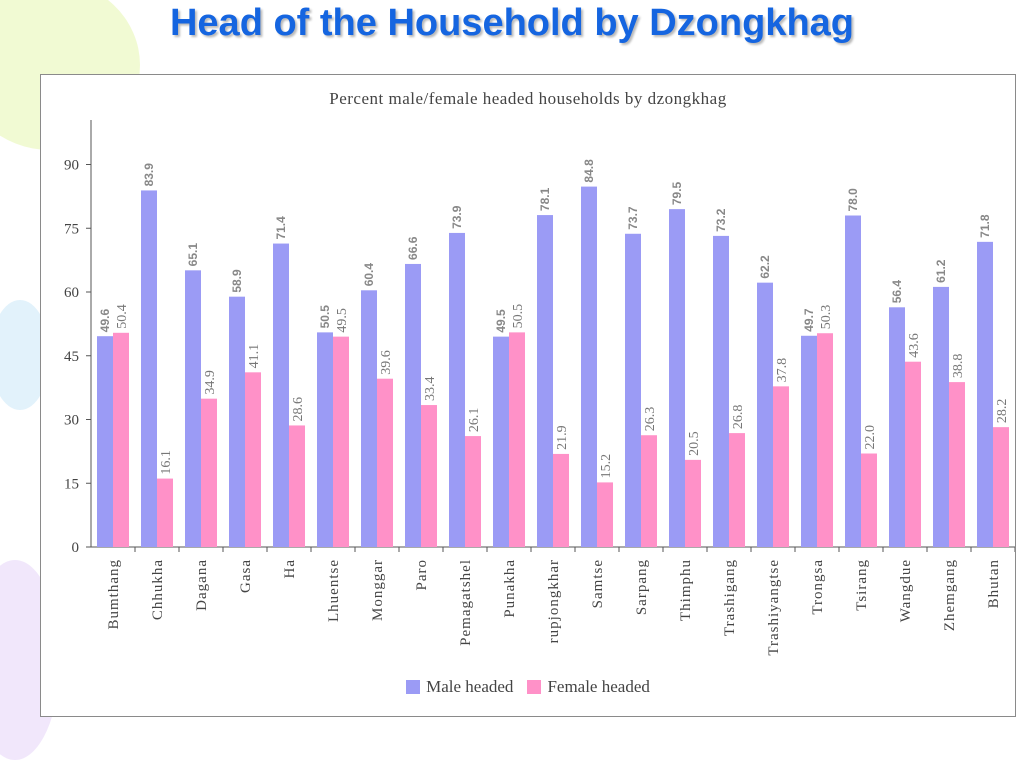 This screenshot has height=768, width=1024. What do you see at coordinates (466, 602) in the screenshot?
I see `category-label: Pemagatshel` at bounding box center [466, 602].